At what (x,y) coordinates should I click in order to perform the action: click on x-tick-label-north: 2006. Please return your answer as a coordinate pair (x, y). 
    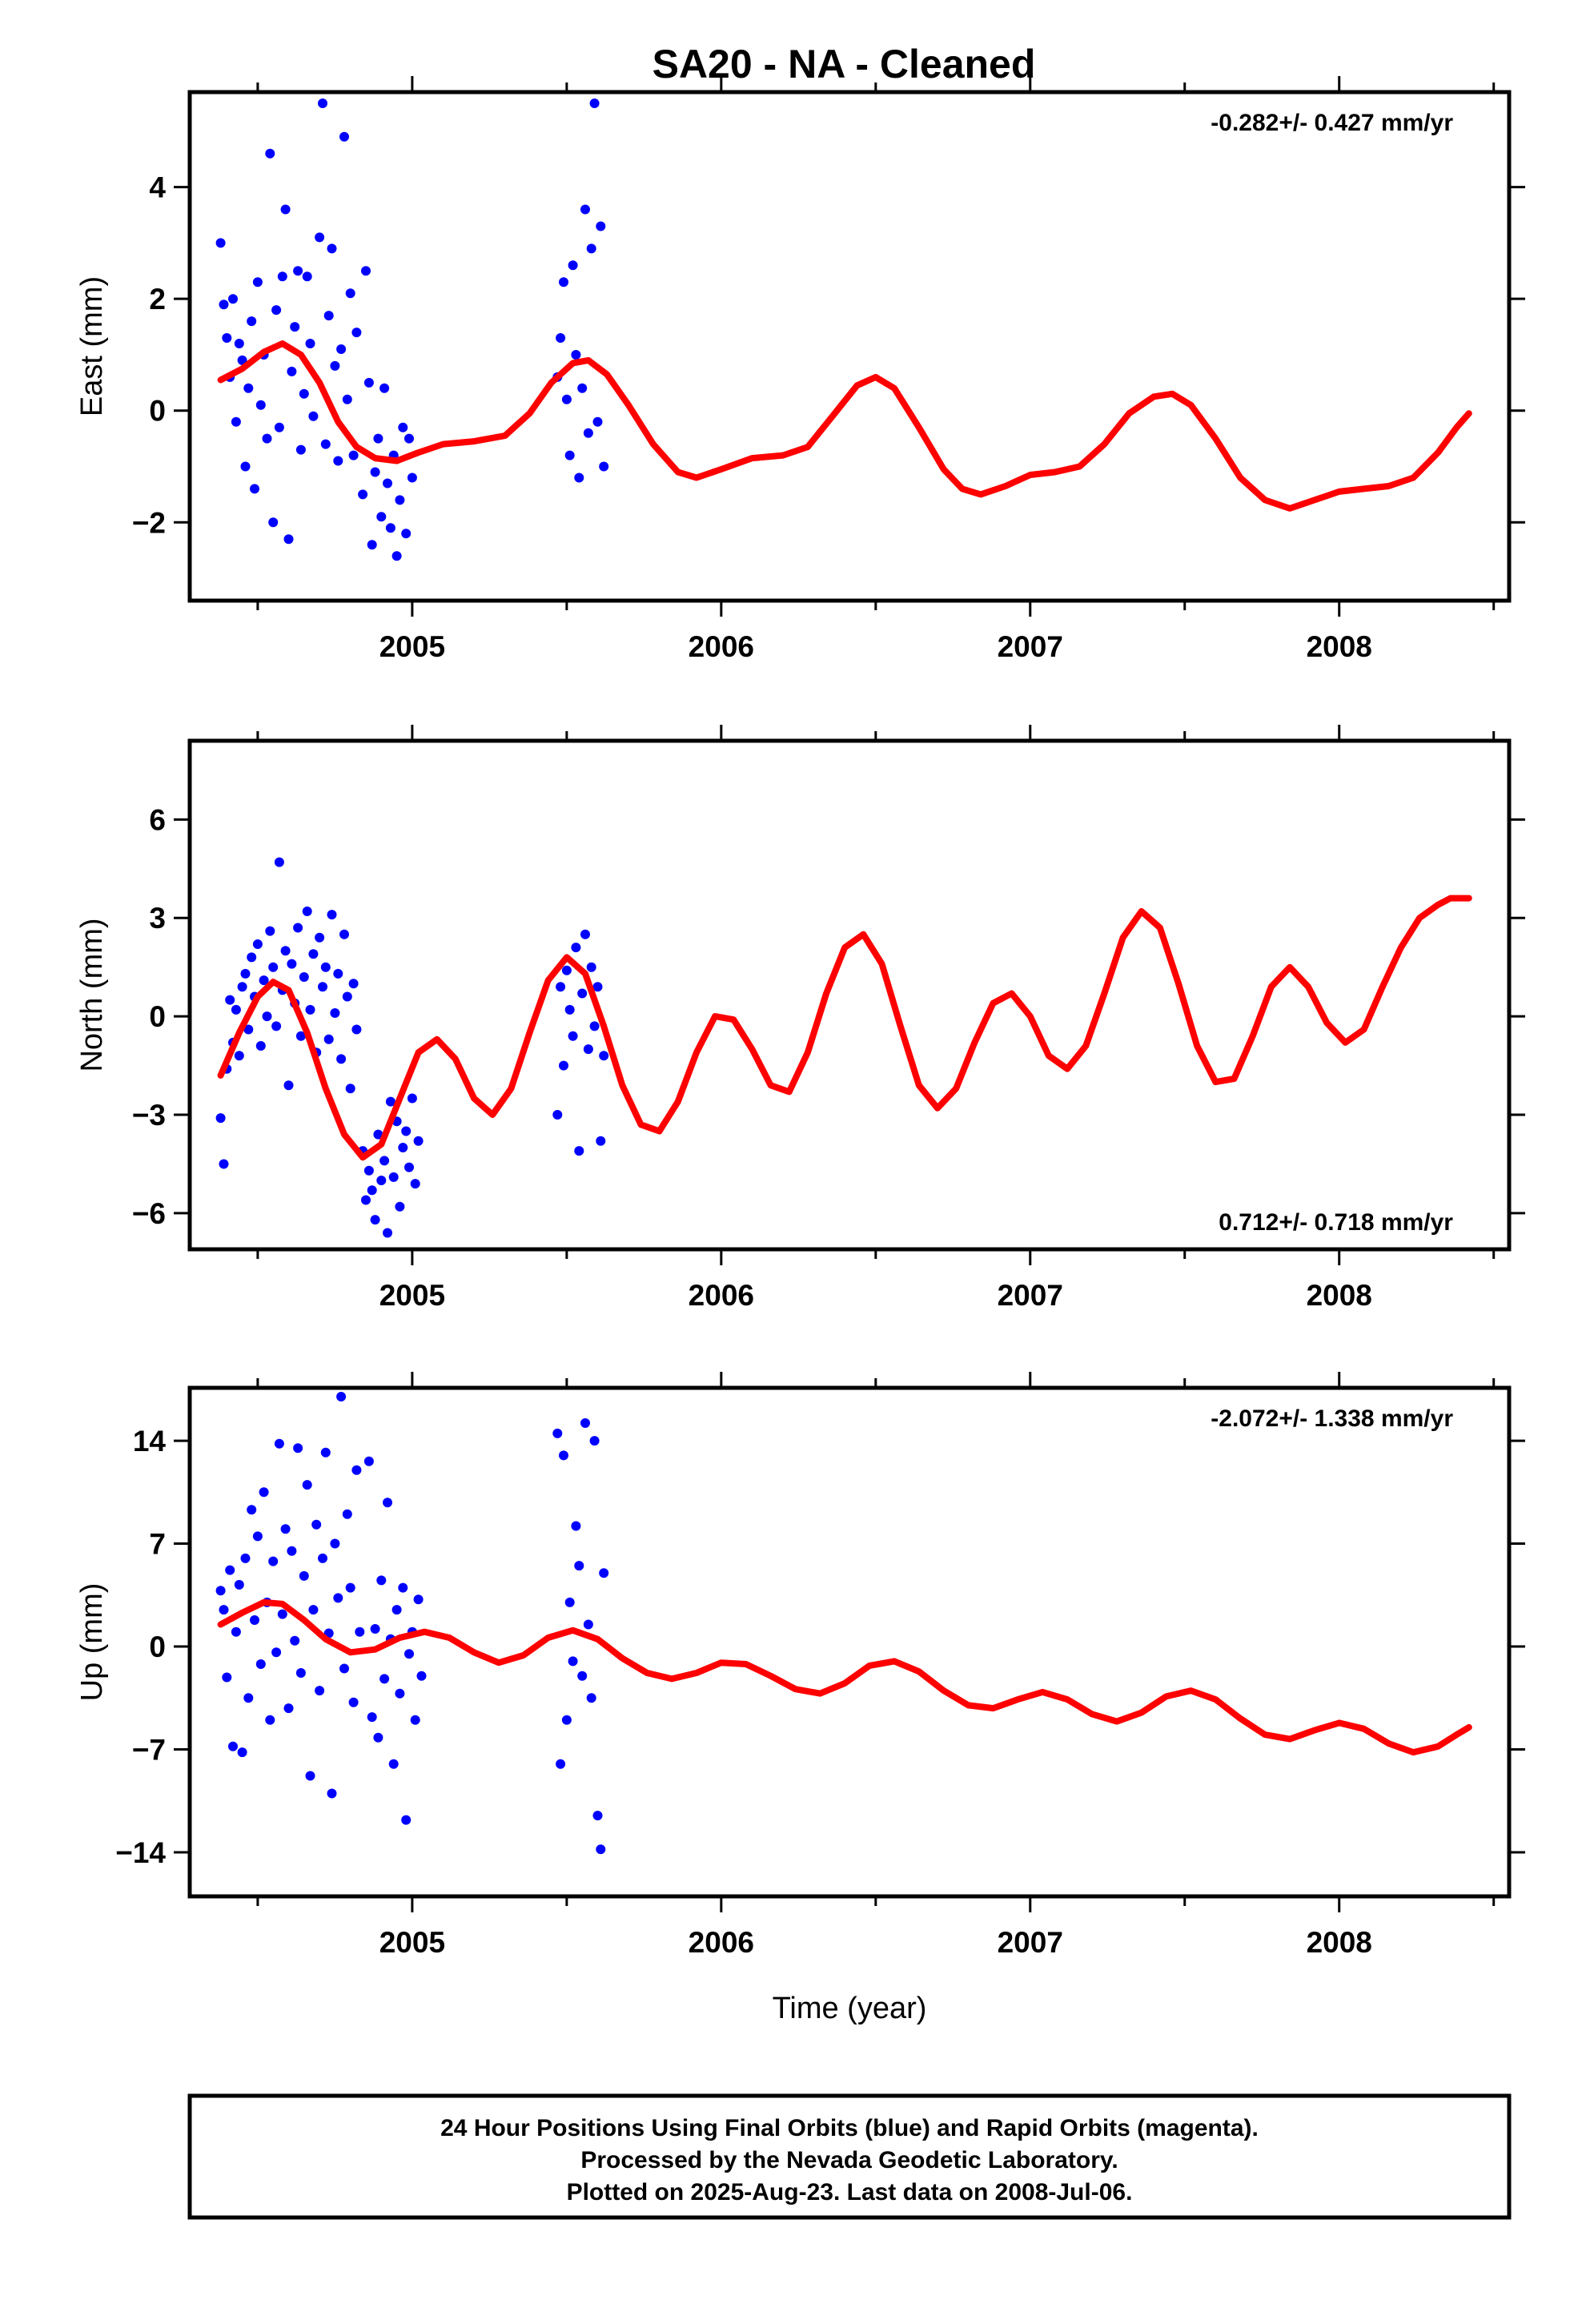
    Looking at the image, I should click on (722, 1295).